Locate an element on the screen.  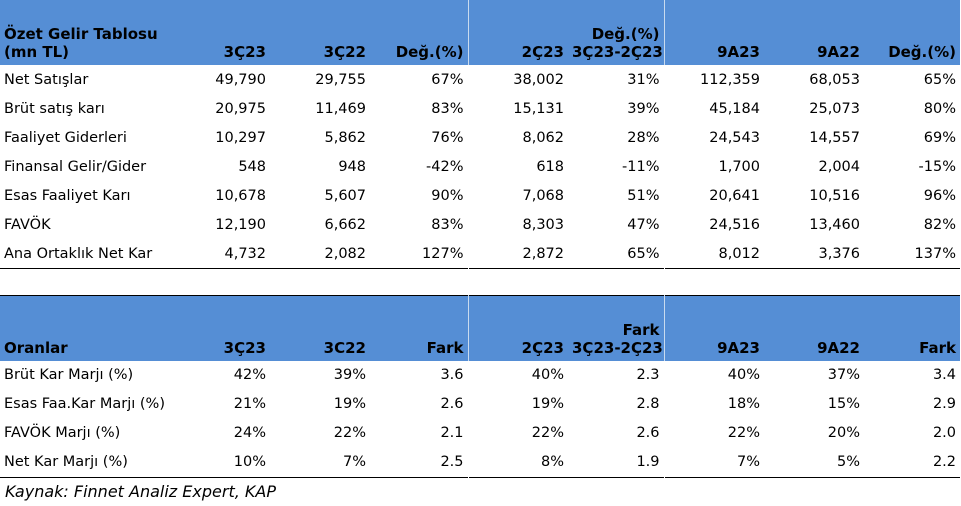
table-cell: 2.2 is located at coordinates (944, 462).